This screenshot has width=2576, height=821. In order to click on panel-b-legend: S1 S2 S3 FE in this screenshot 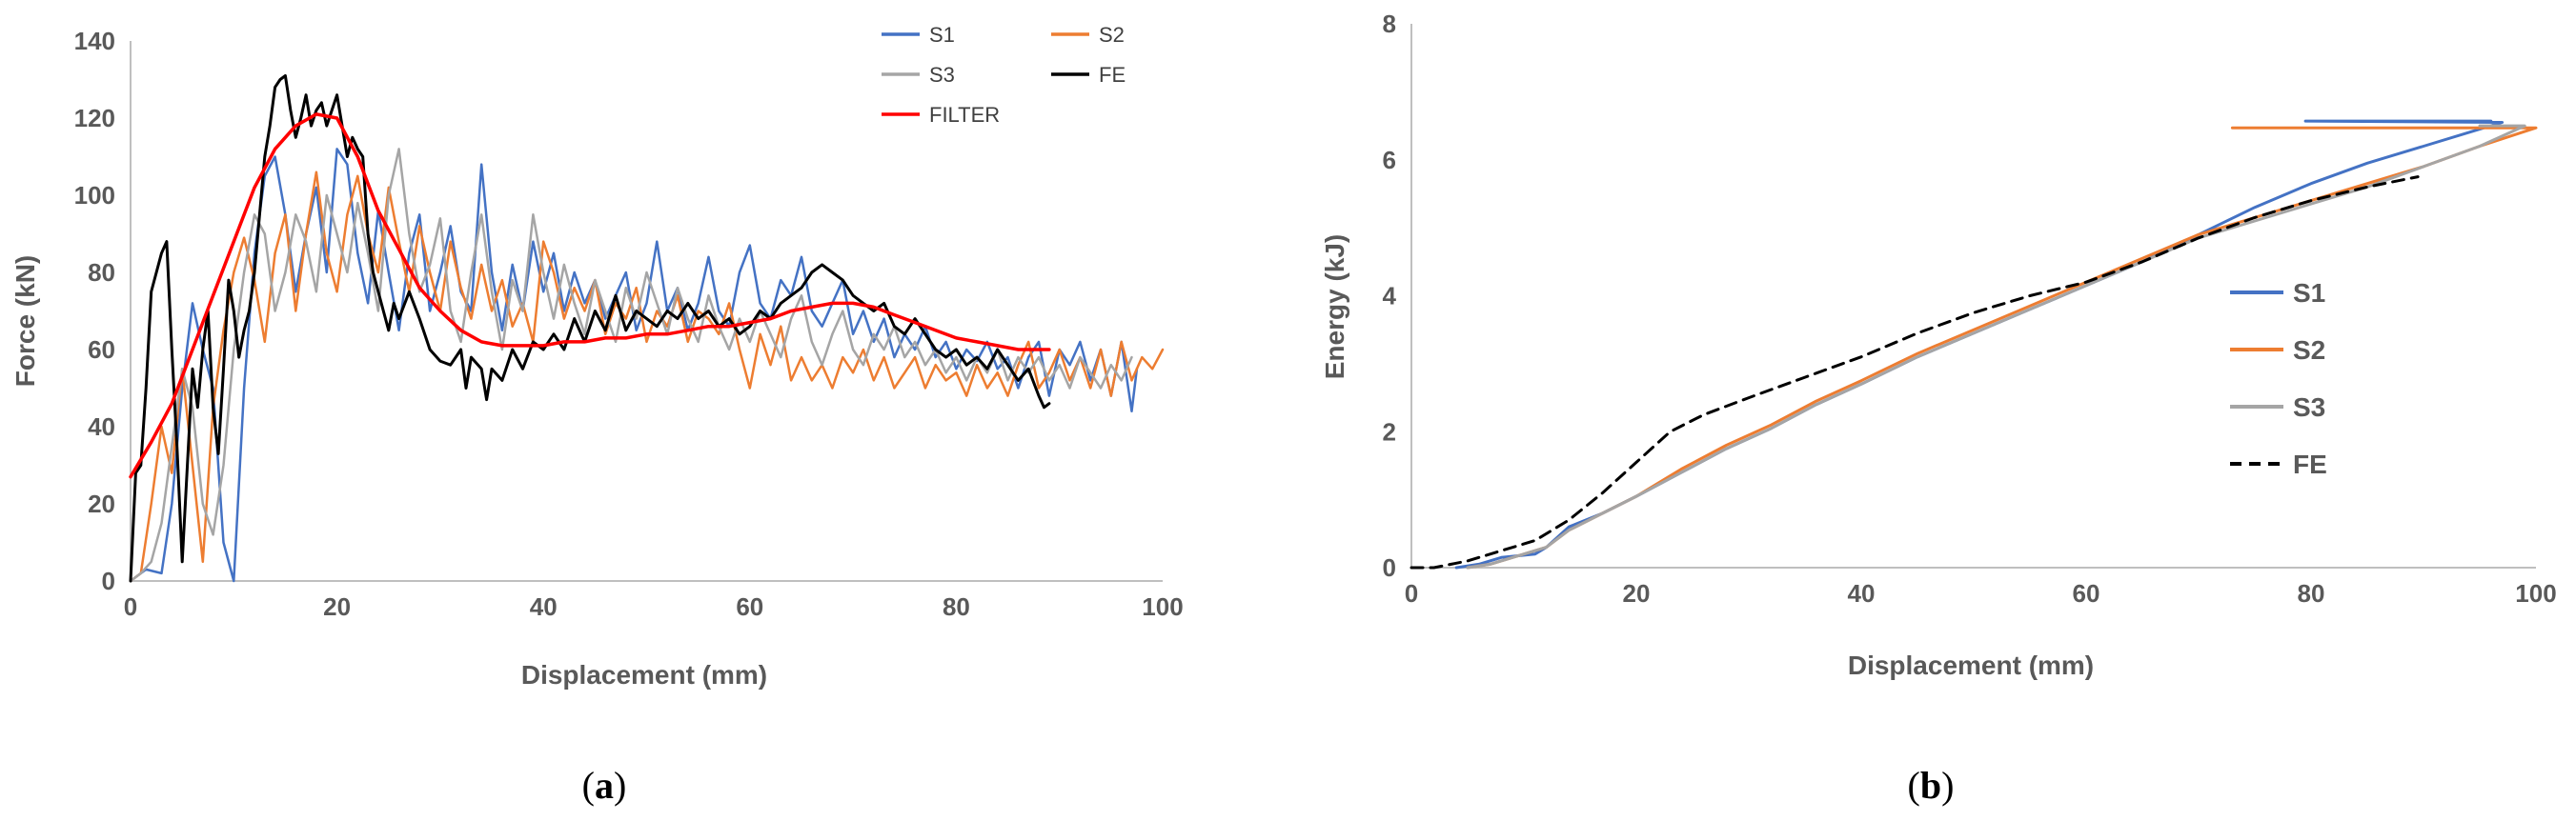, I will do `click(2278, 378)`.